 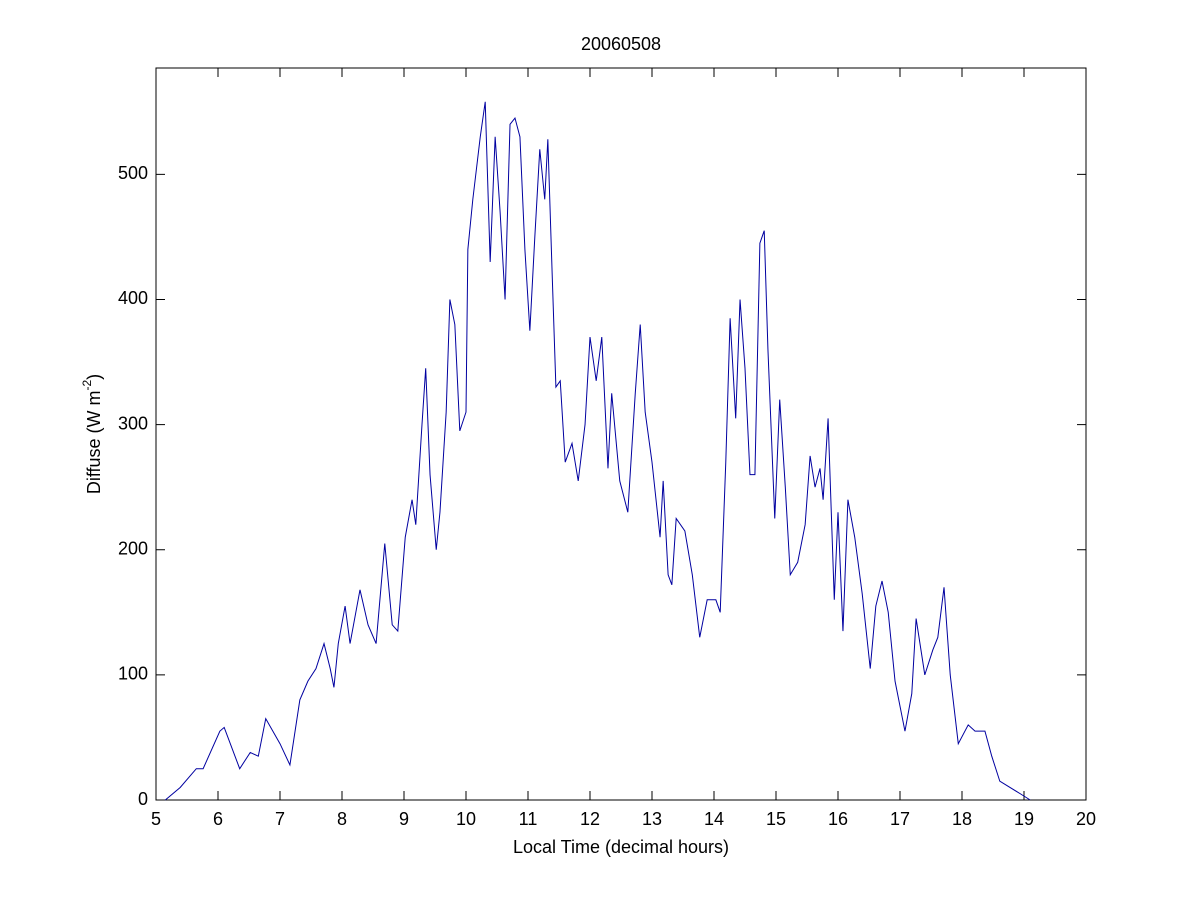 I want to click on x-tick-label: 10, so click(x=466, y=819).